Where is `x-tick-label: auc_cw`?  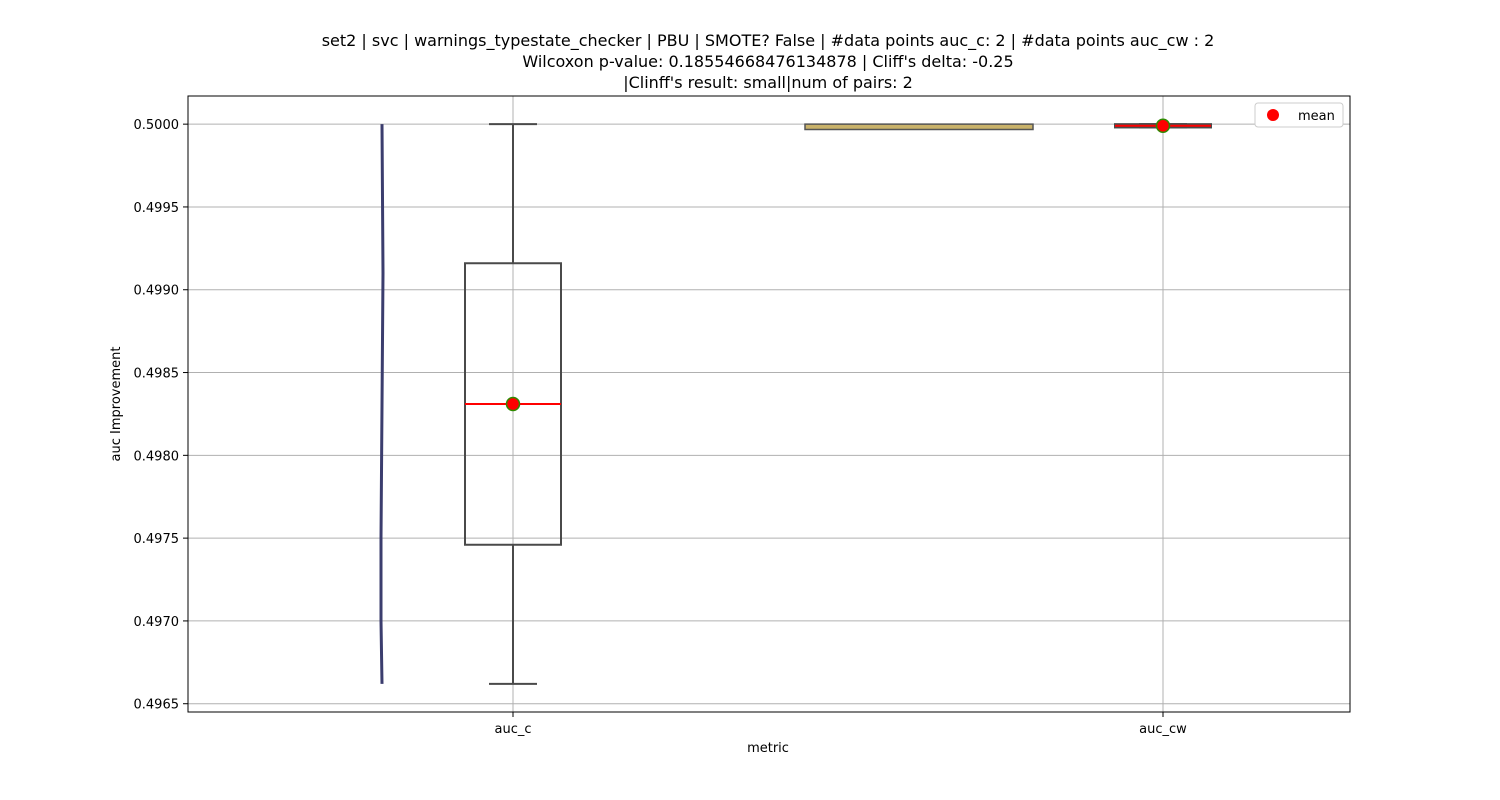
x-tick-label: auc_cw is located at coordinates (1163, 729).